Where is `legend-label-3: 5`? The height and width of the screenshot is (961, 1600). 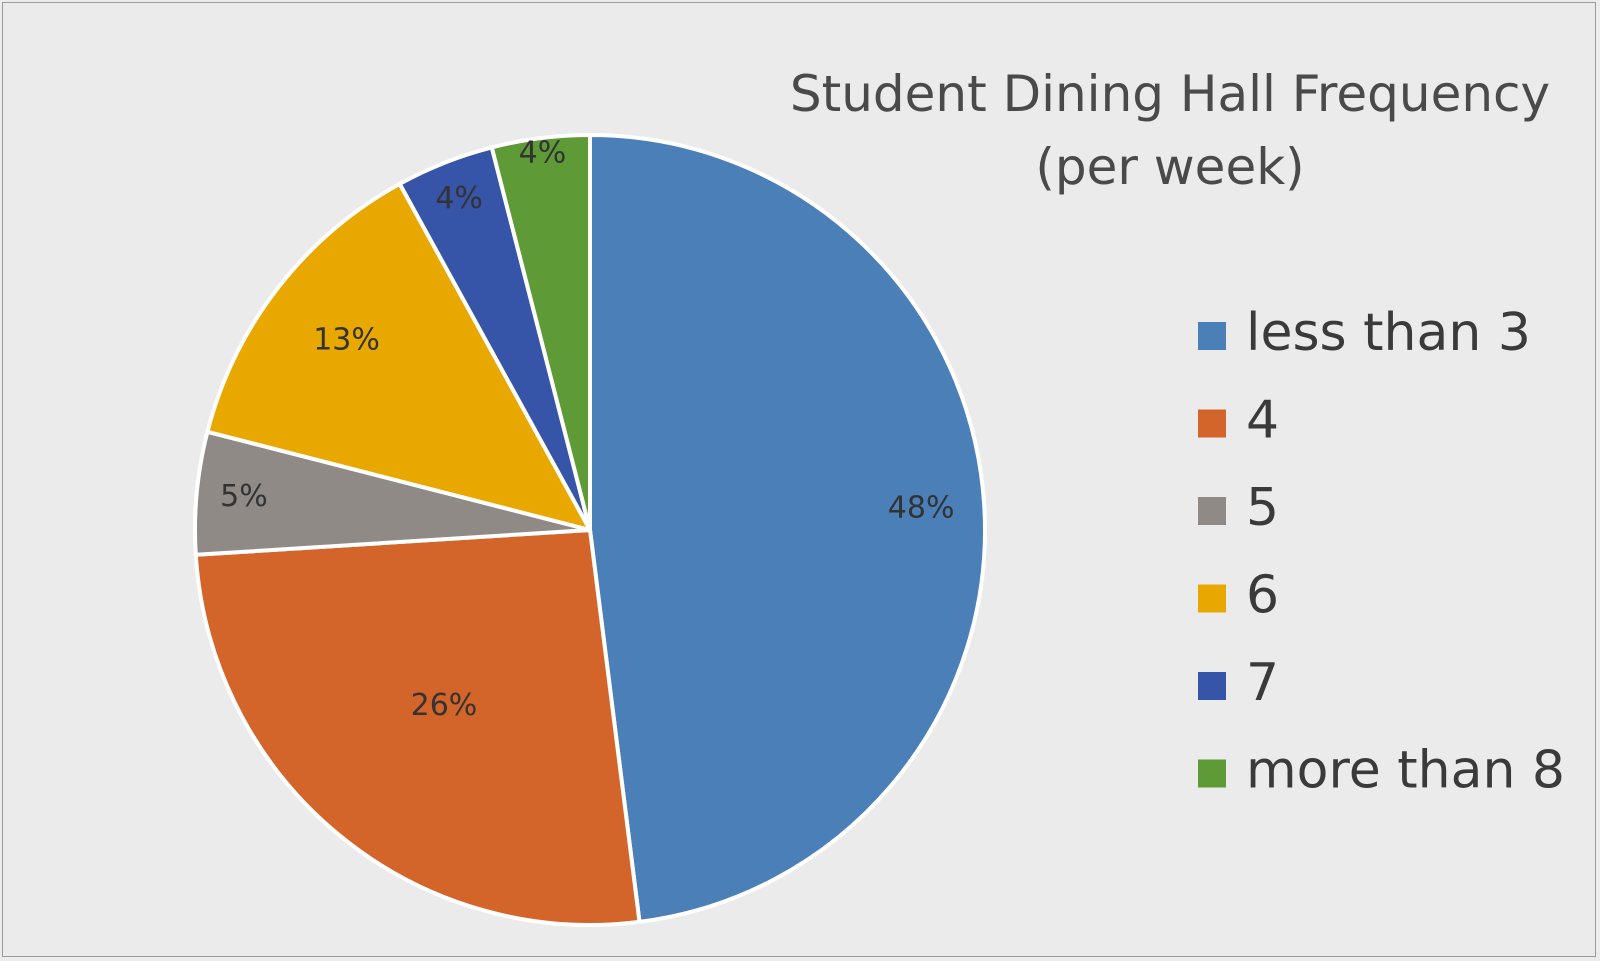 legend-label-3: 5 is located at coordinates (1262, 508).